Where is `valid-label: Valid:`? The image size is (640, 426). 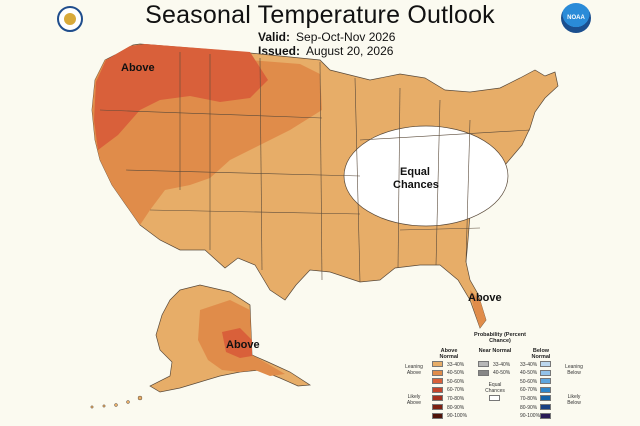
valid-label: Valid: is located at coordinates (274, 37).